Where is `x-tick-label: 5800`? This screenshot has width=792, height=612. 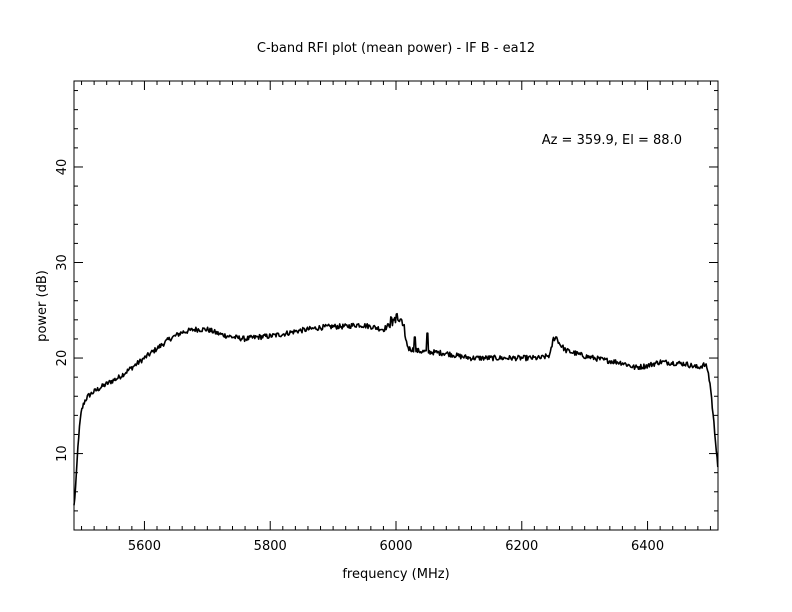
x-tick-label: 5800 is located at coordinates (270, 546).